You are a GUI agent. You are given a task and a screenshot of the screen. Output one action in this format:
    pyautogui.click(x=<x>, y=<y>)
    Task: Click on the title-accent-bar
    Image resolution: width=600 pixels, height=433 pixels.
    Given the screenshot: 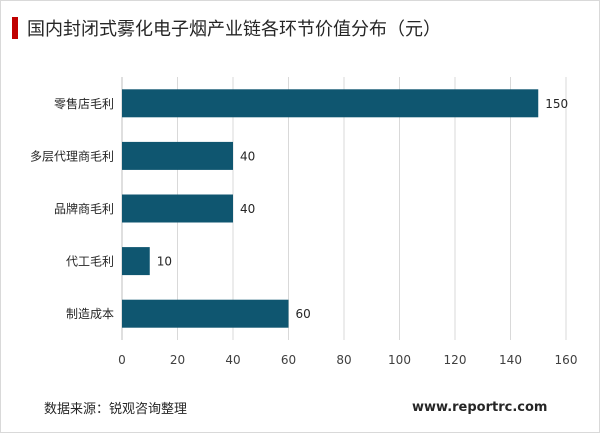 What is the action you would take?
    pyautogui.click(x=15, y=28)
    